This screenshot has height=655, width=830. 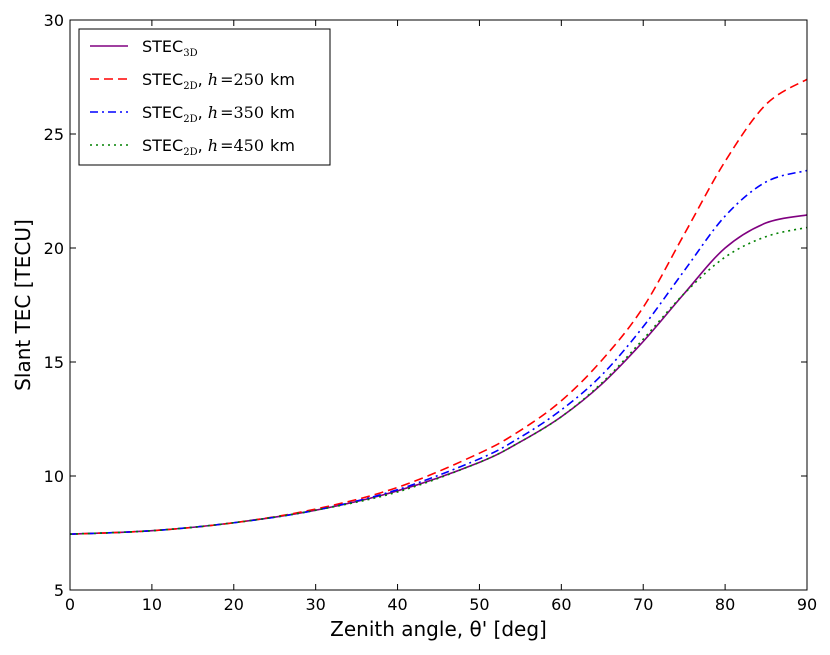 I want to click on x-tick-label: 90, so click(x=807, y=604).